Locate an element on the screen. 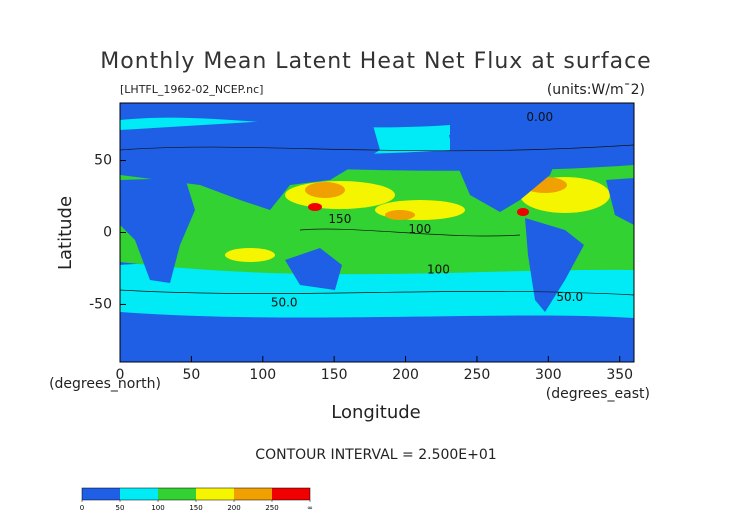  colorbar-label: 200 is located at coordinates (233, 508).